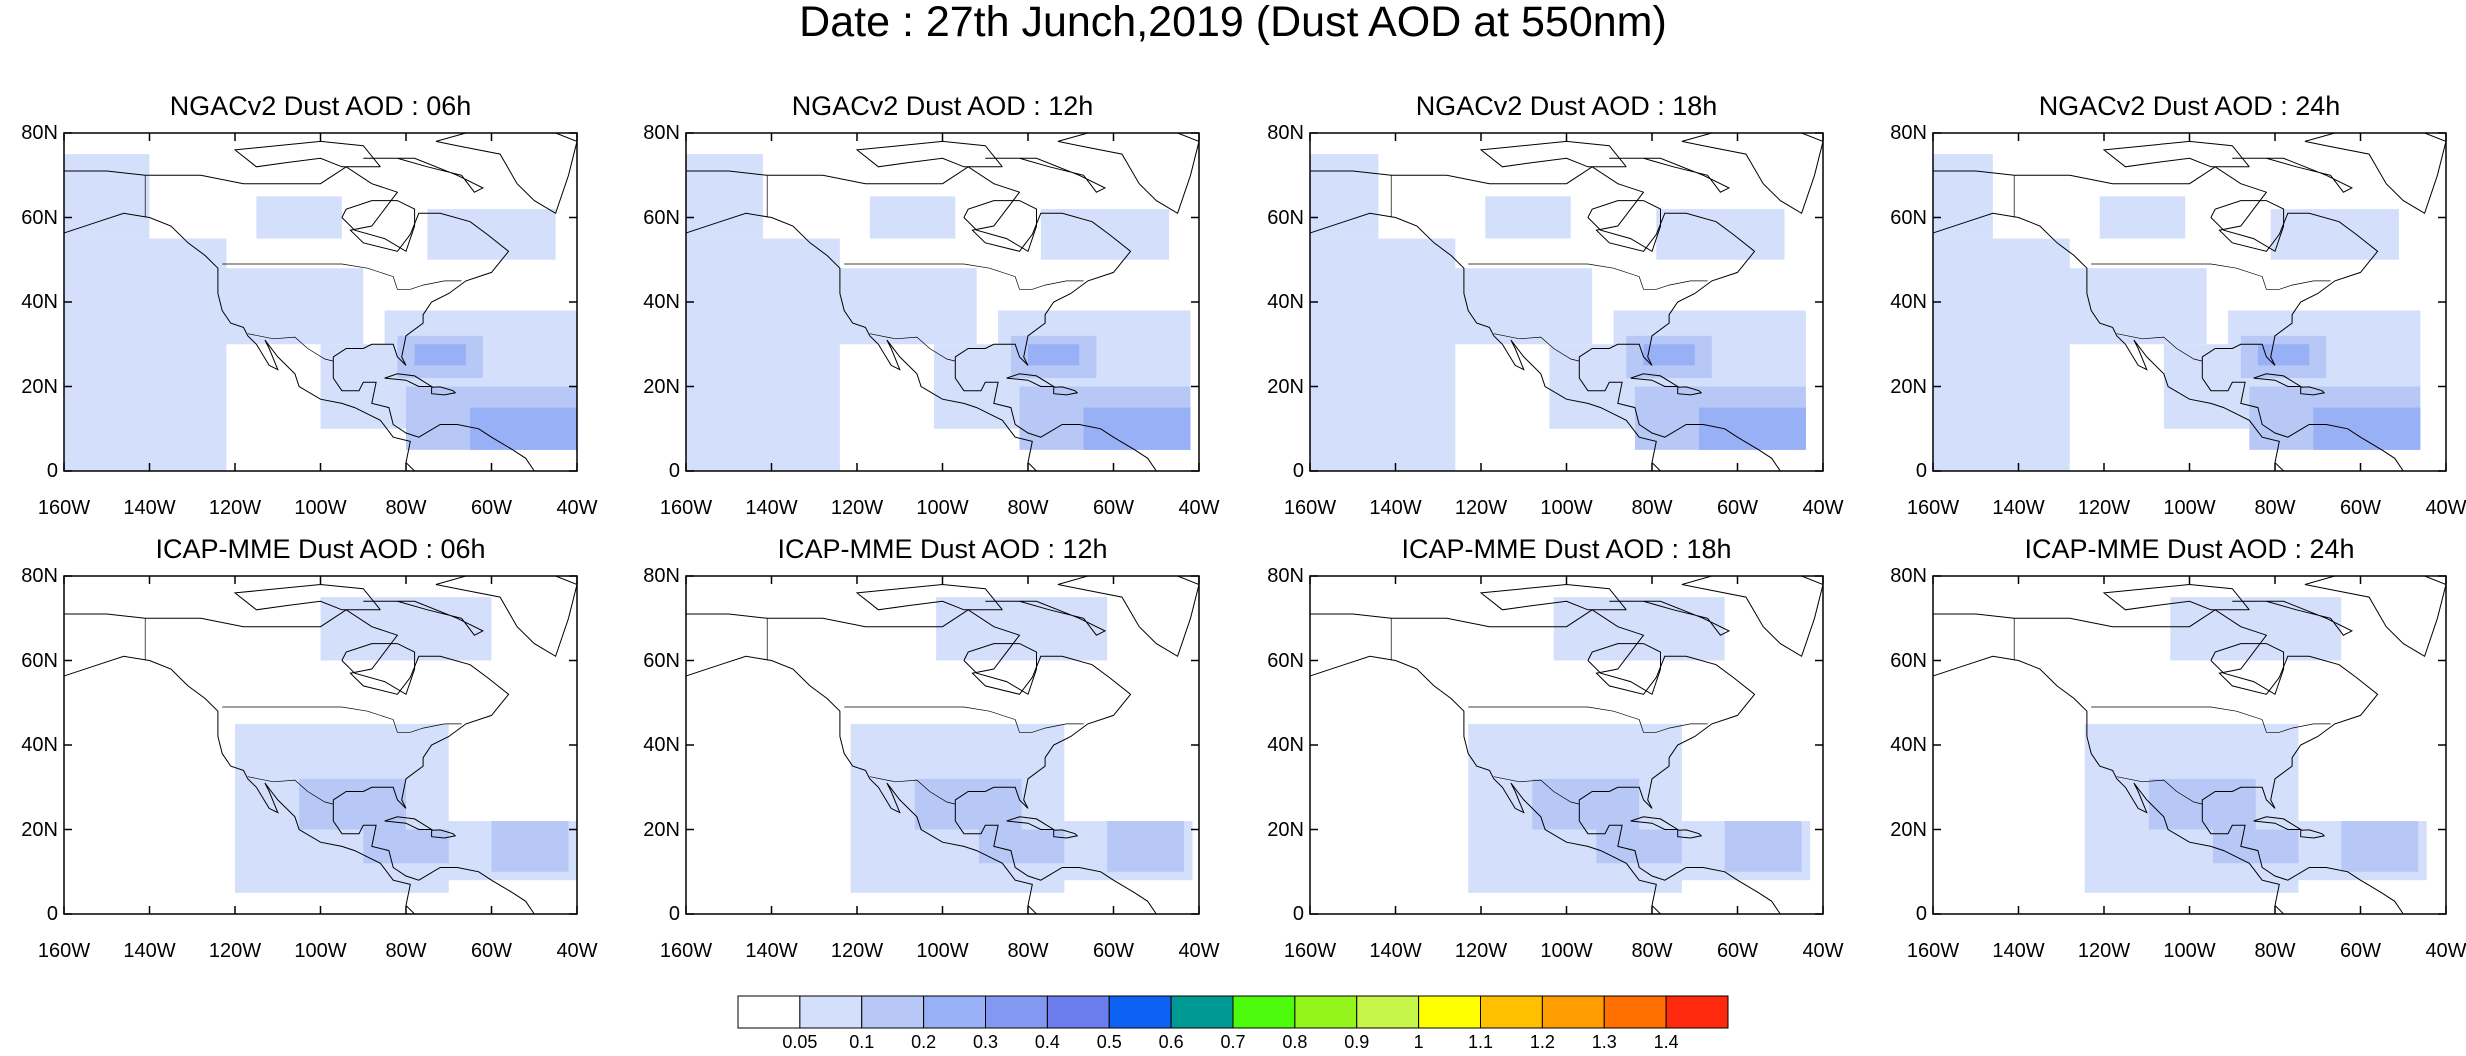 The width and height of the screenshot is (2466, 1056). I want to click on colorbar-label: 0.8, so click(1295, 1042).